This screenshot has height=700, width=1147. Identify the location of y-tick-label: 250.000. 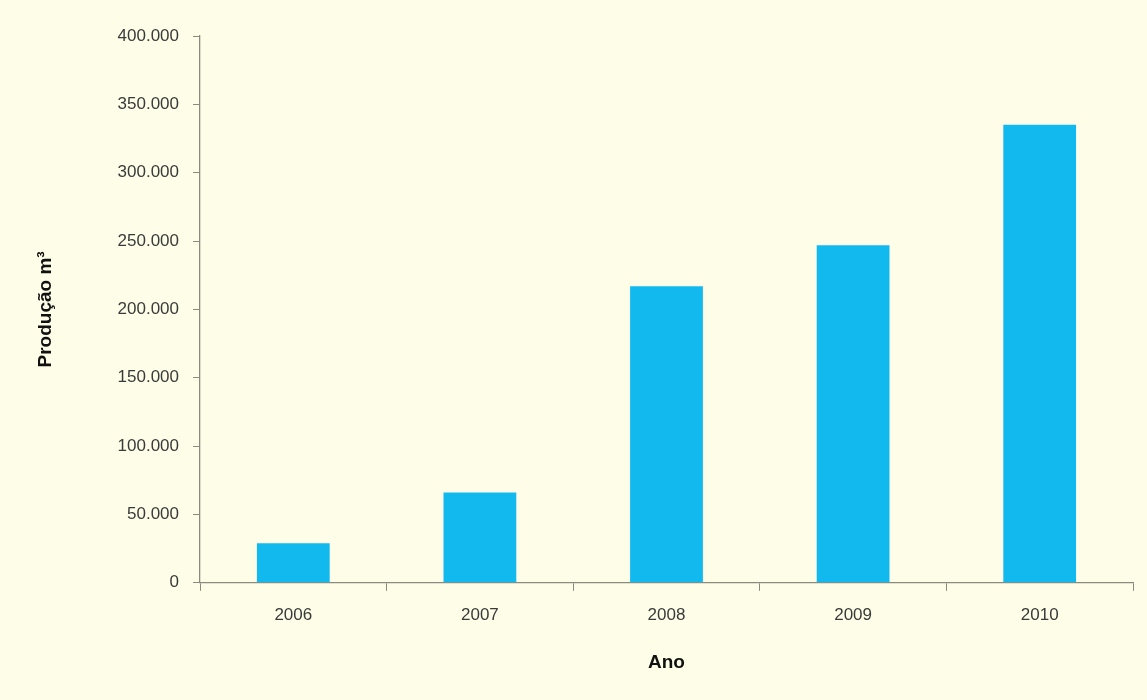
(148, 240).